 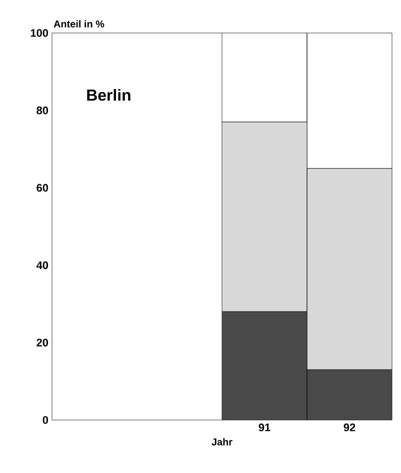 I want to click on y-axis-title: Anteil in %, so click(x=79, y=24).